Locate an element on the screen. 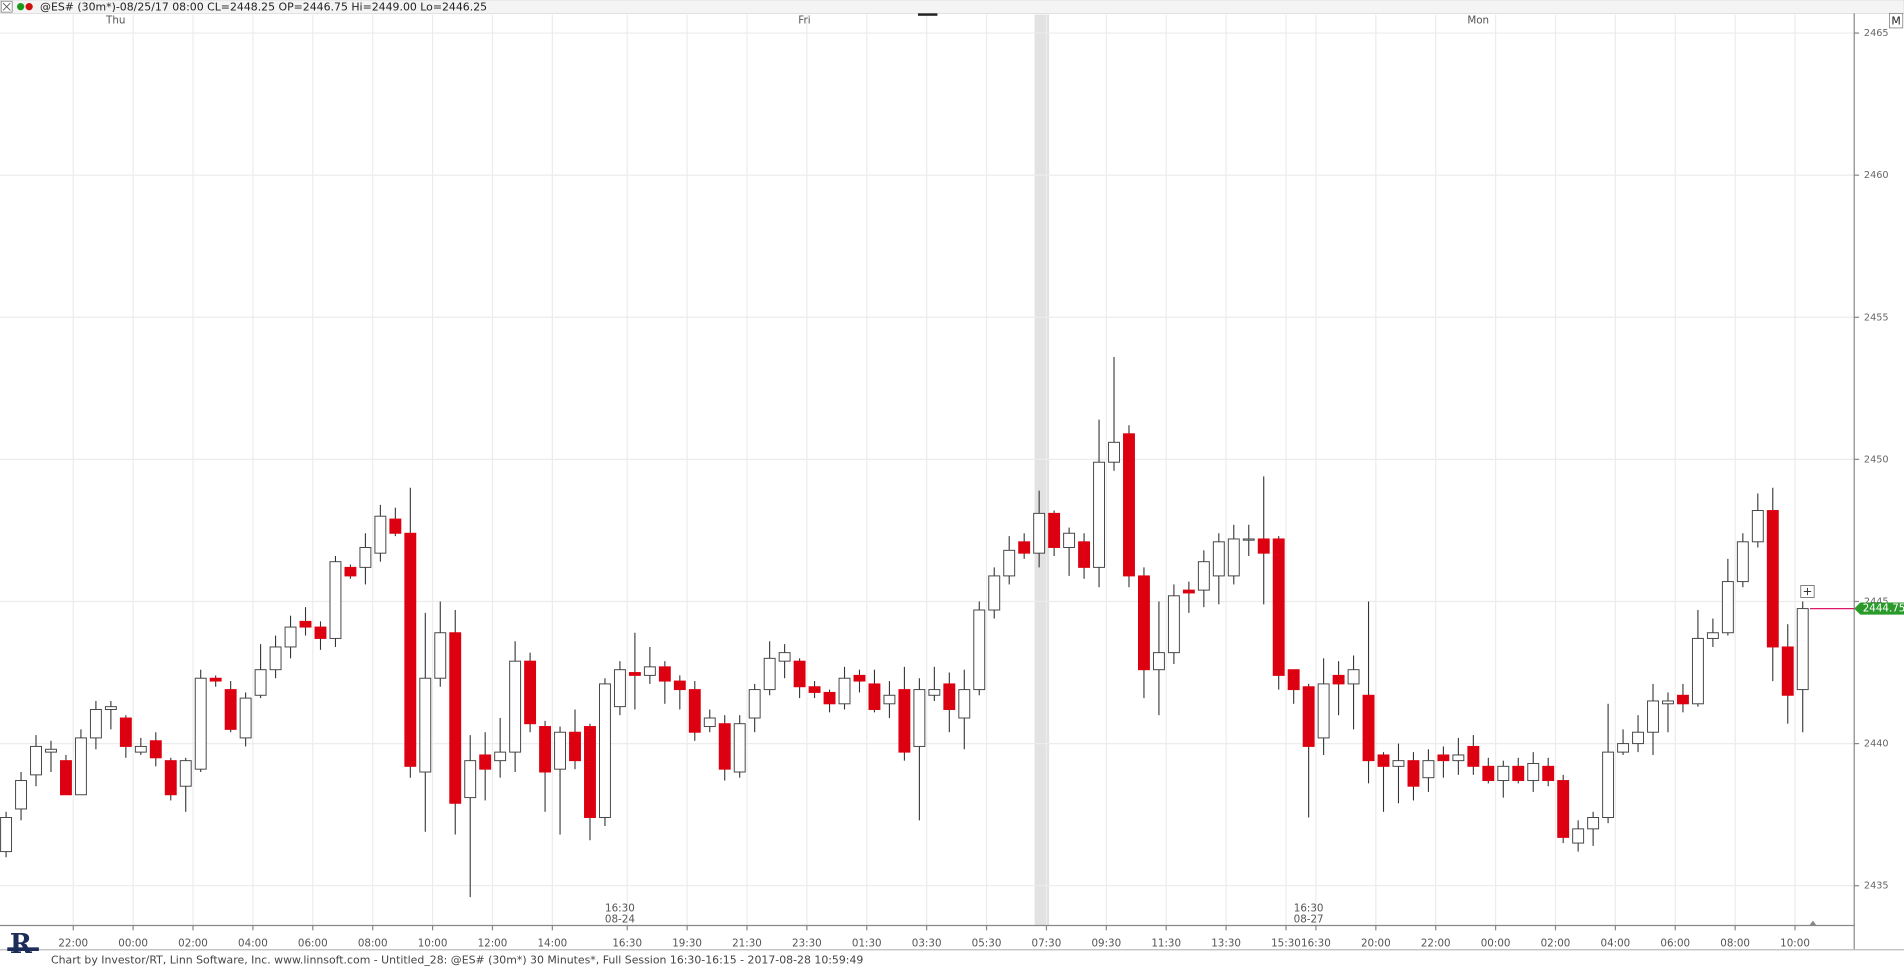  x-tick-label: 09:30 is located at coordinates (1106, 944).